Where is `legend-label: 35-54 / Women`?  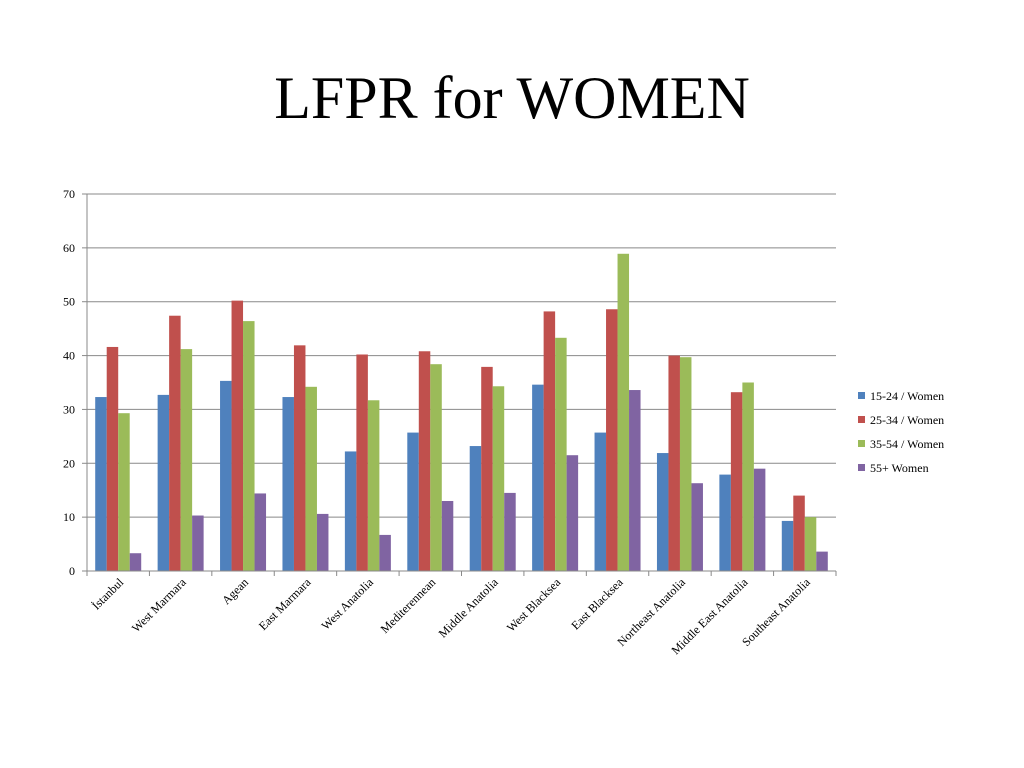 legend-label: 35-54 / Women is located at coordinates (907, 444).